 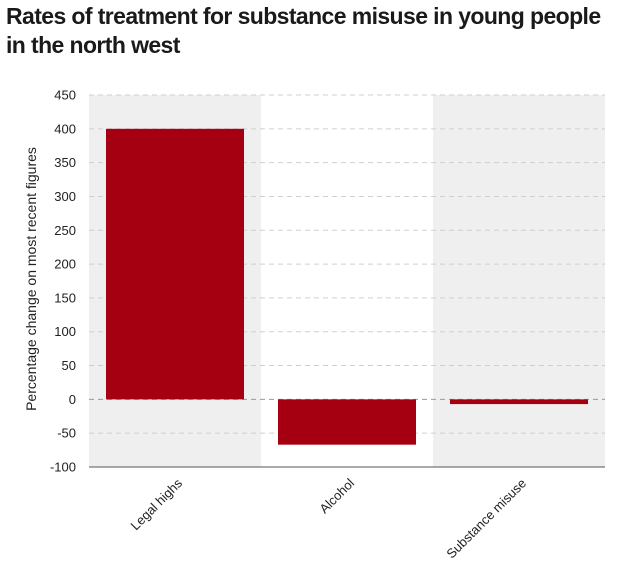 I want to click on y-axis-label: Percentage change on most recent figures, so click(x=31, y=279).